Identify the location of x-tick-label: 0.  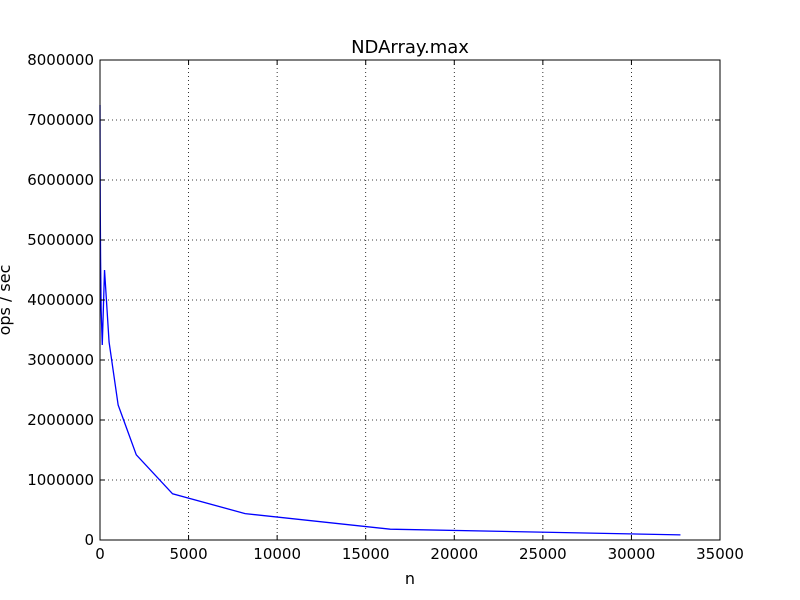
(100, 554).